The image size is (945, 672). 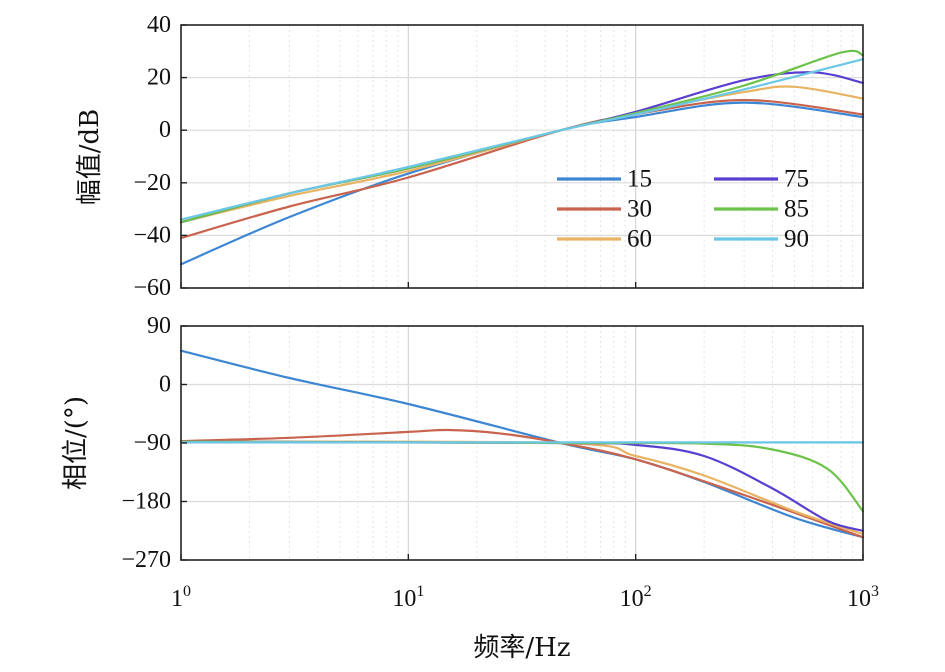 What do you see at coordinates (639, 209) in the screenshot?
I see `legend-label: 30` at bounding box center [639, 209].